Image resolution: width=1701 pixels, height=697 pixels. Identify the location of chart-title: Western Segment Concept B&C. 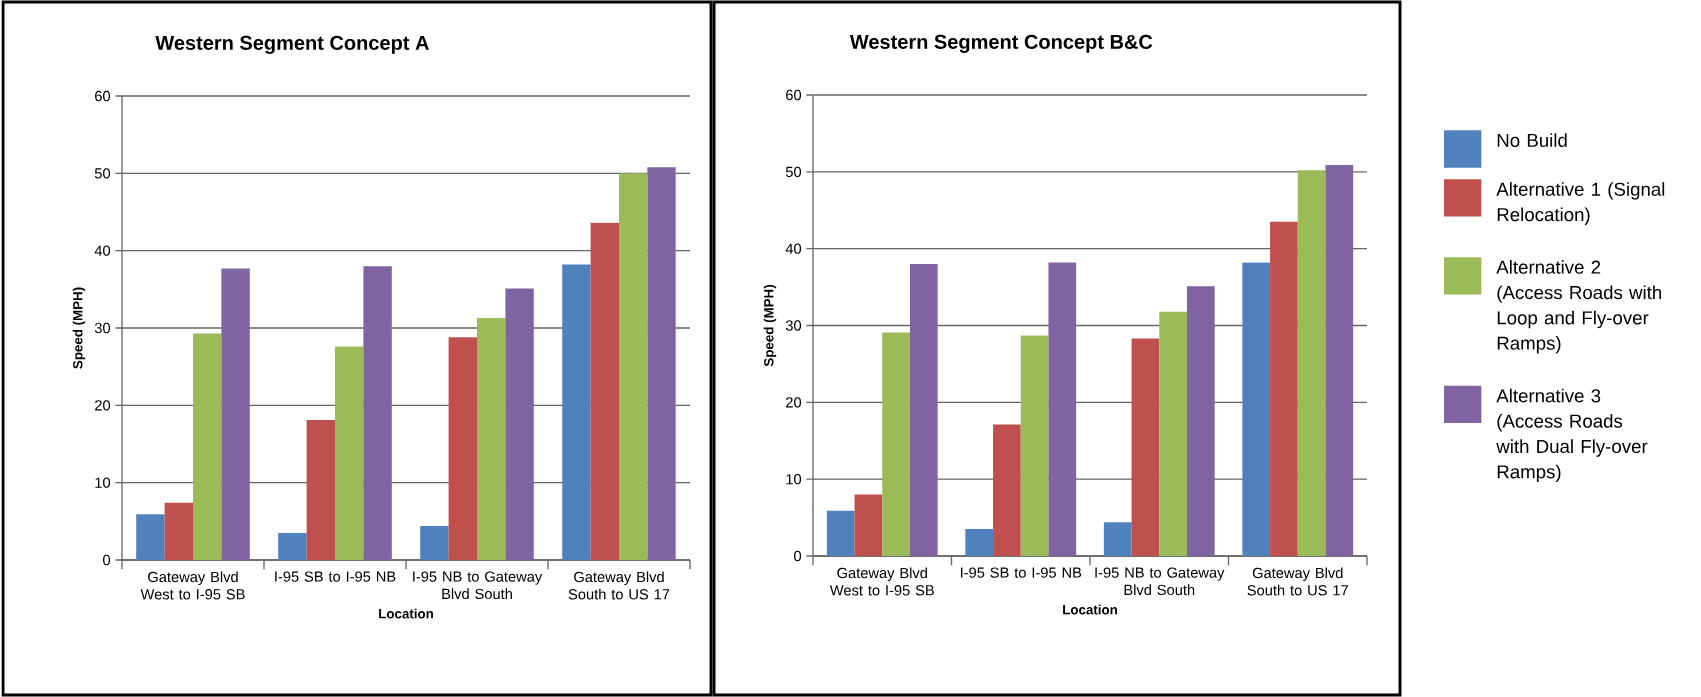
(1001, 43).